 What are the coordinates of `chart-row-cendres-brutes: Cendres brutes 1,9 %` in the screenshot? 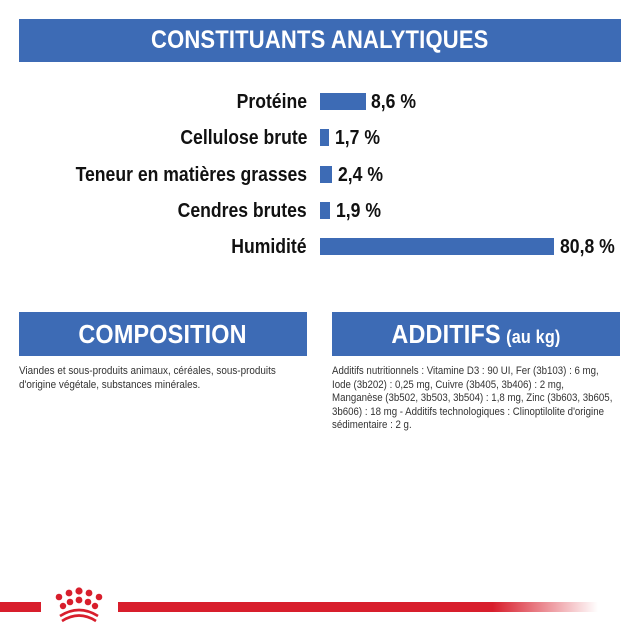 It's located at (320, 211).